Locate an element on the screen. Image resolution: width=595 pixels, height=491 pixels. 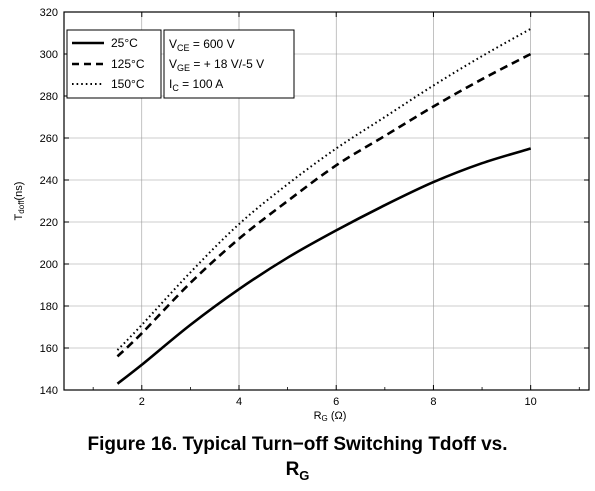
legend-label-150c: 150°C is located at coordinates (128, 84).